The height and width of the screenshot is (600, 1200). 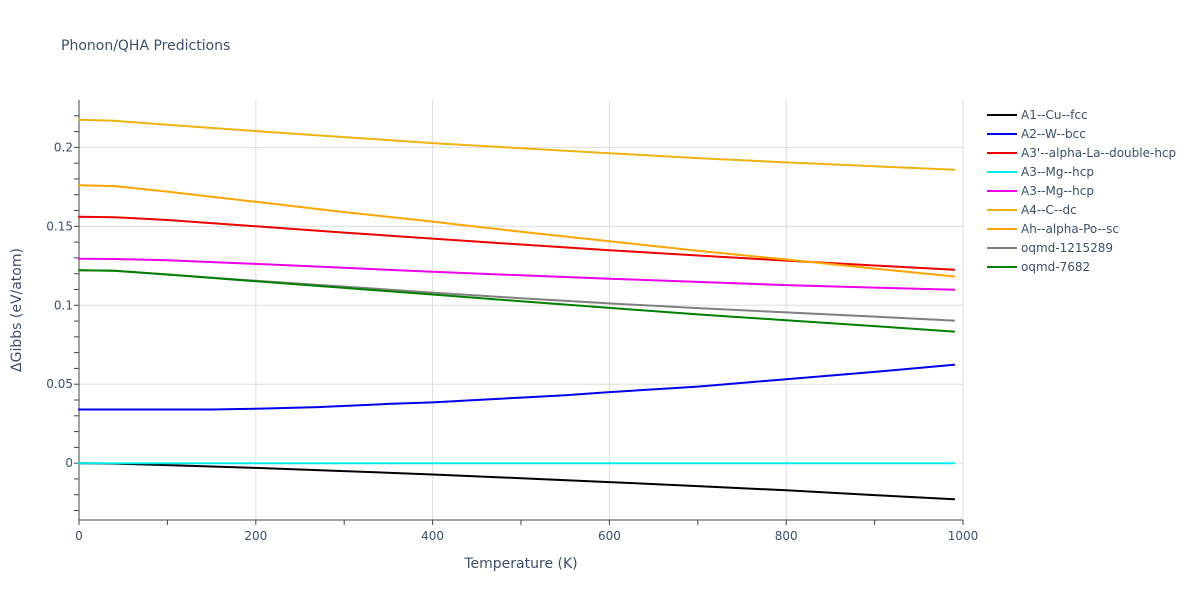 I want to click on legend-label: A3'--alpha-La--double-hcp, so click(x=1098, y=153).